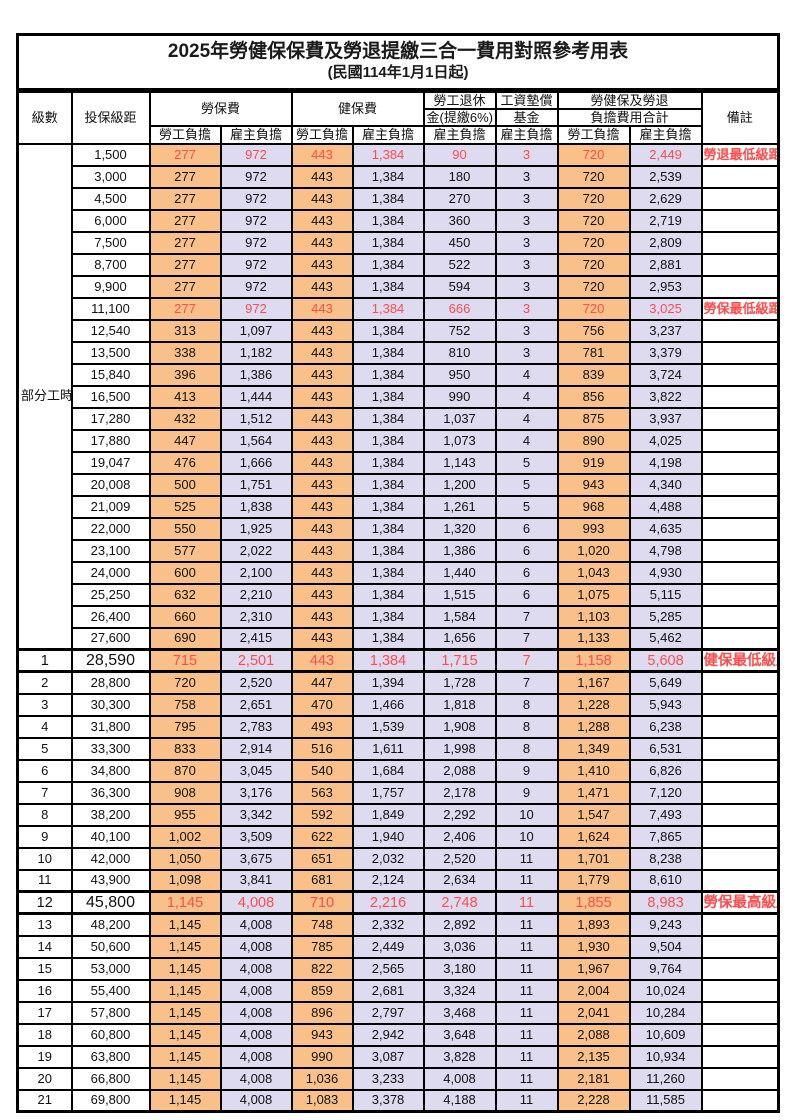  I want to click on level-cell: 7, so click(44, 792).